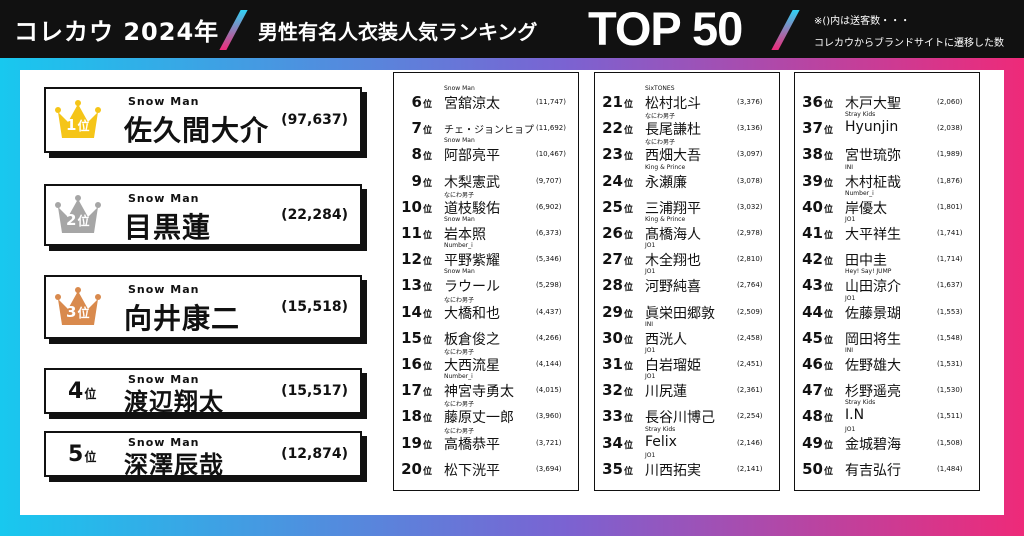 This screenshot has height=536, width=1024. Describe the element at coordinates (117, 32) in the screenshot. I see `brand-title: コレカウ 2024年` at that location.